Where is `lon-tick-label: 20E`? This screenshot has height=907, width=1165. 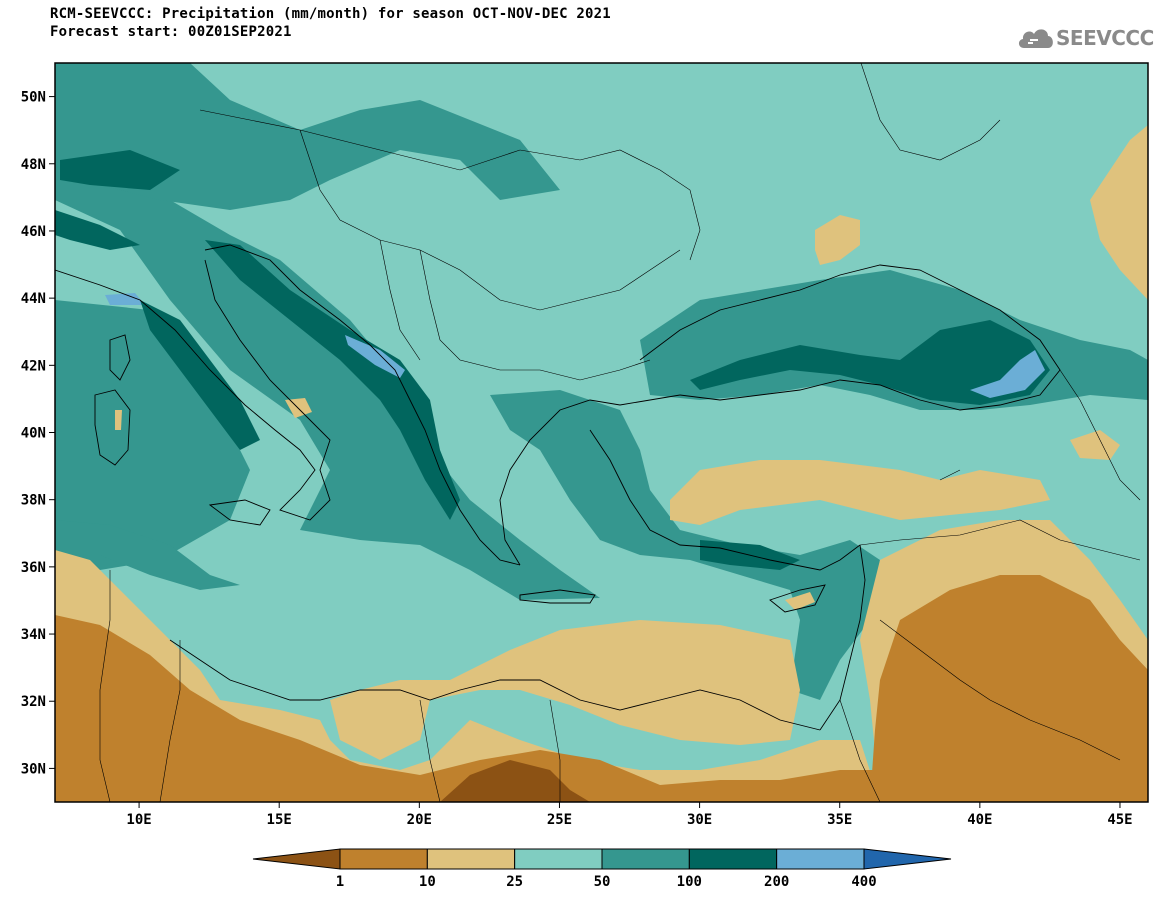 lon-tick-label: 20E is located at coordinates (419, 820).